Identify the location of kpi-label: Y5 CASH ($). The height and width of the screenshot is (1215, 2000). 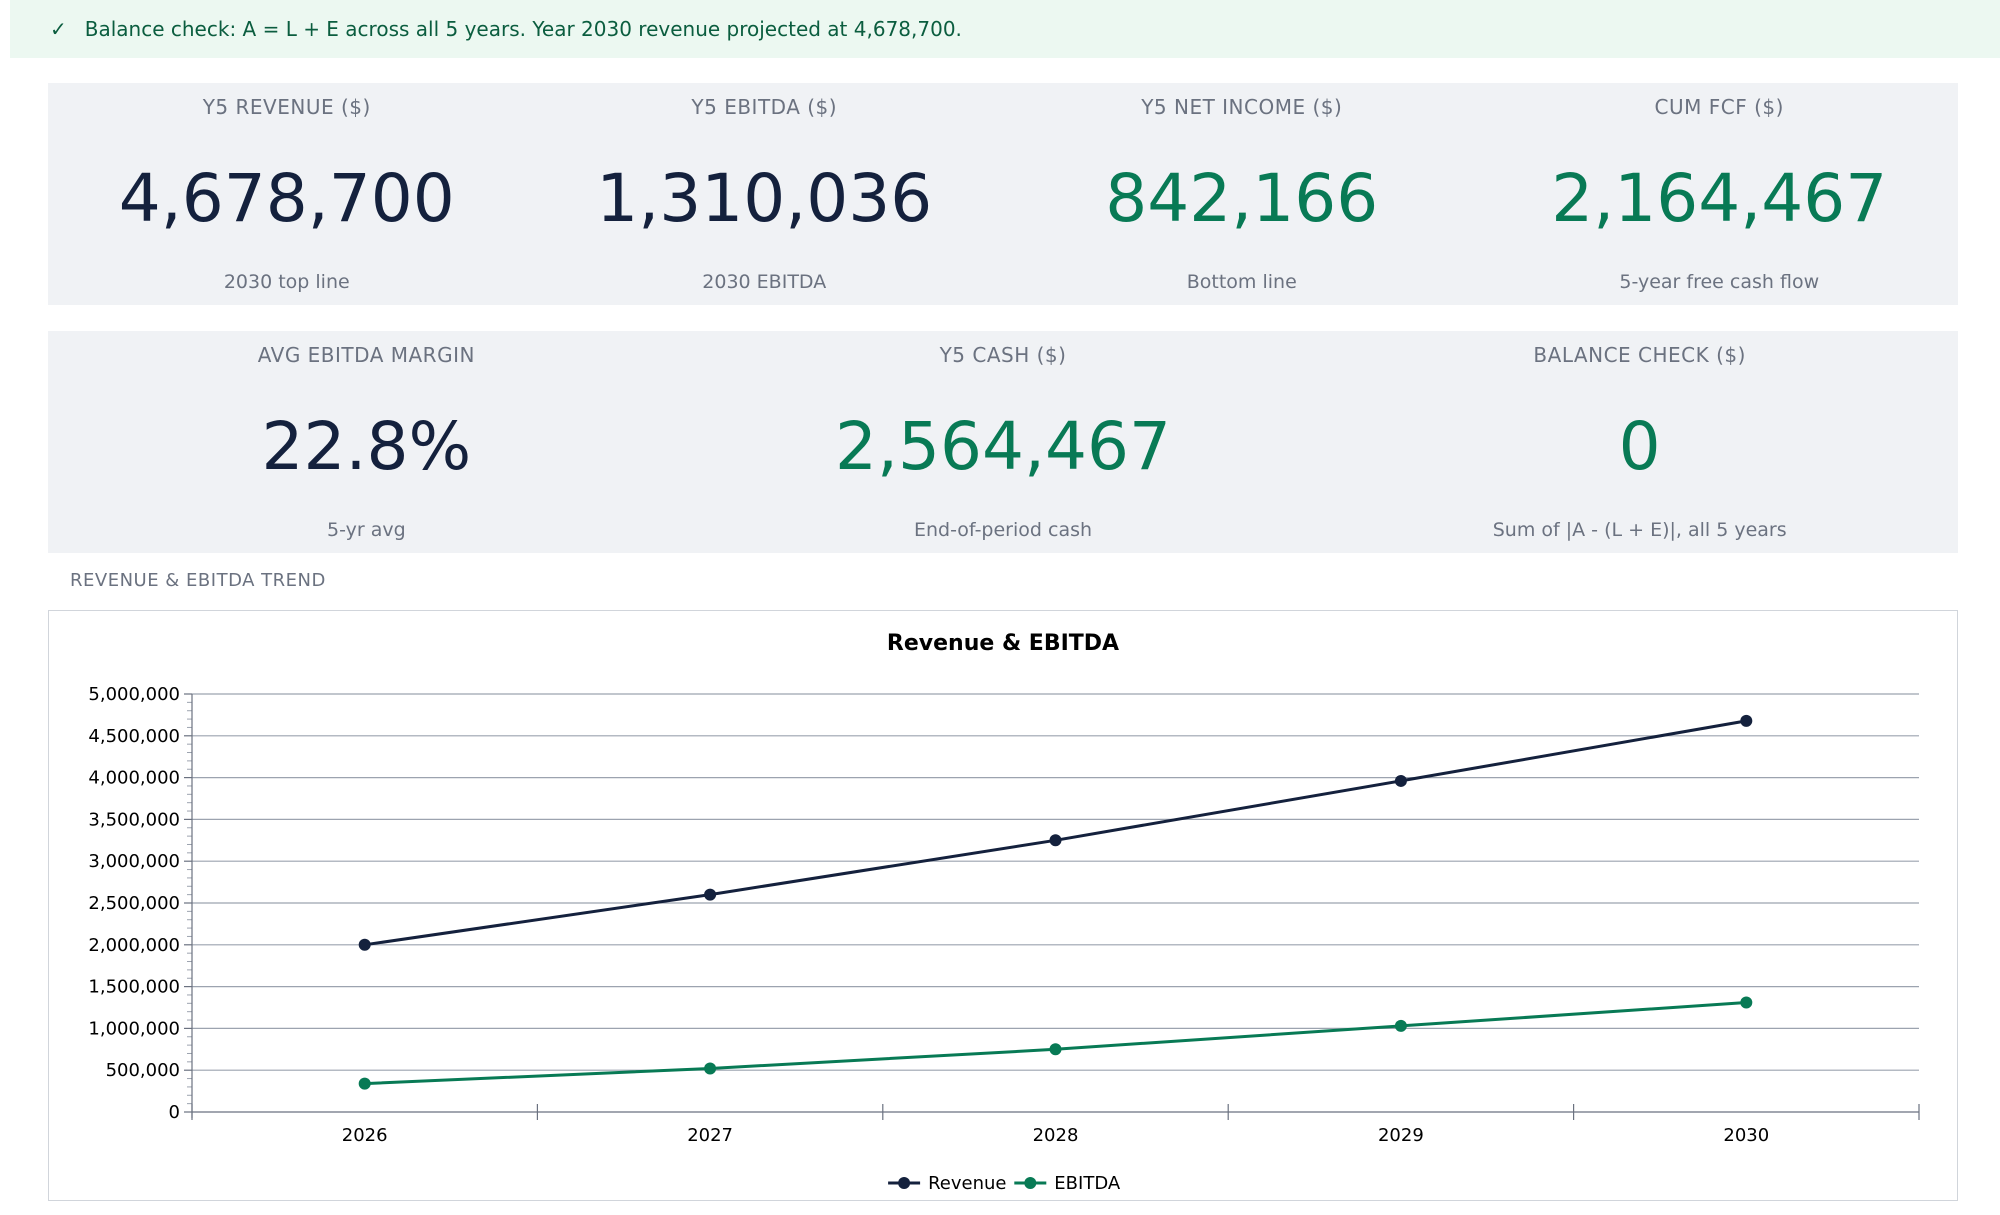
(1003, 355).